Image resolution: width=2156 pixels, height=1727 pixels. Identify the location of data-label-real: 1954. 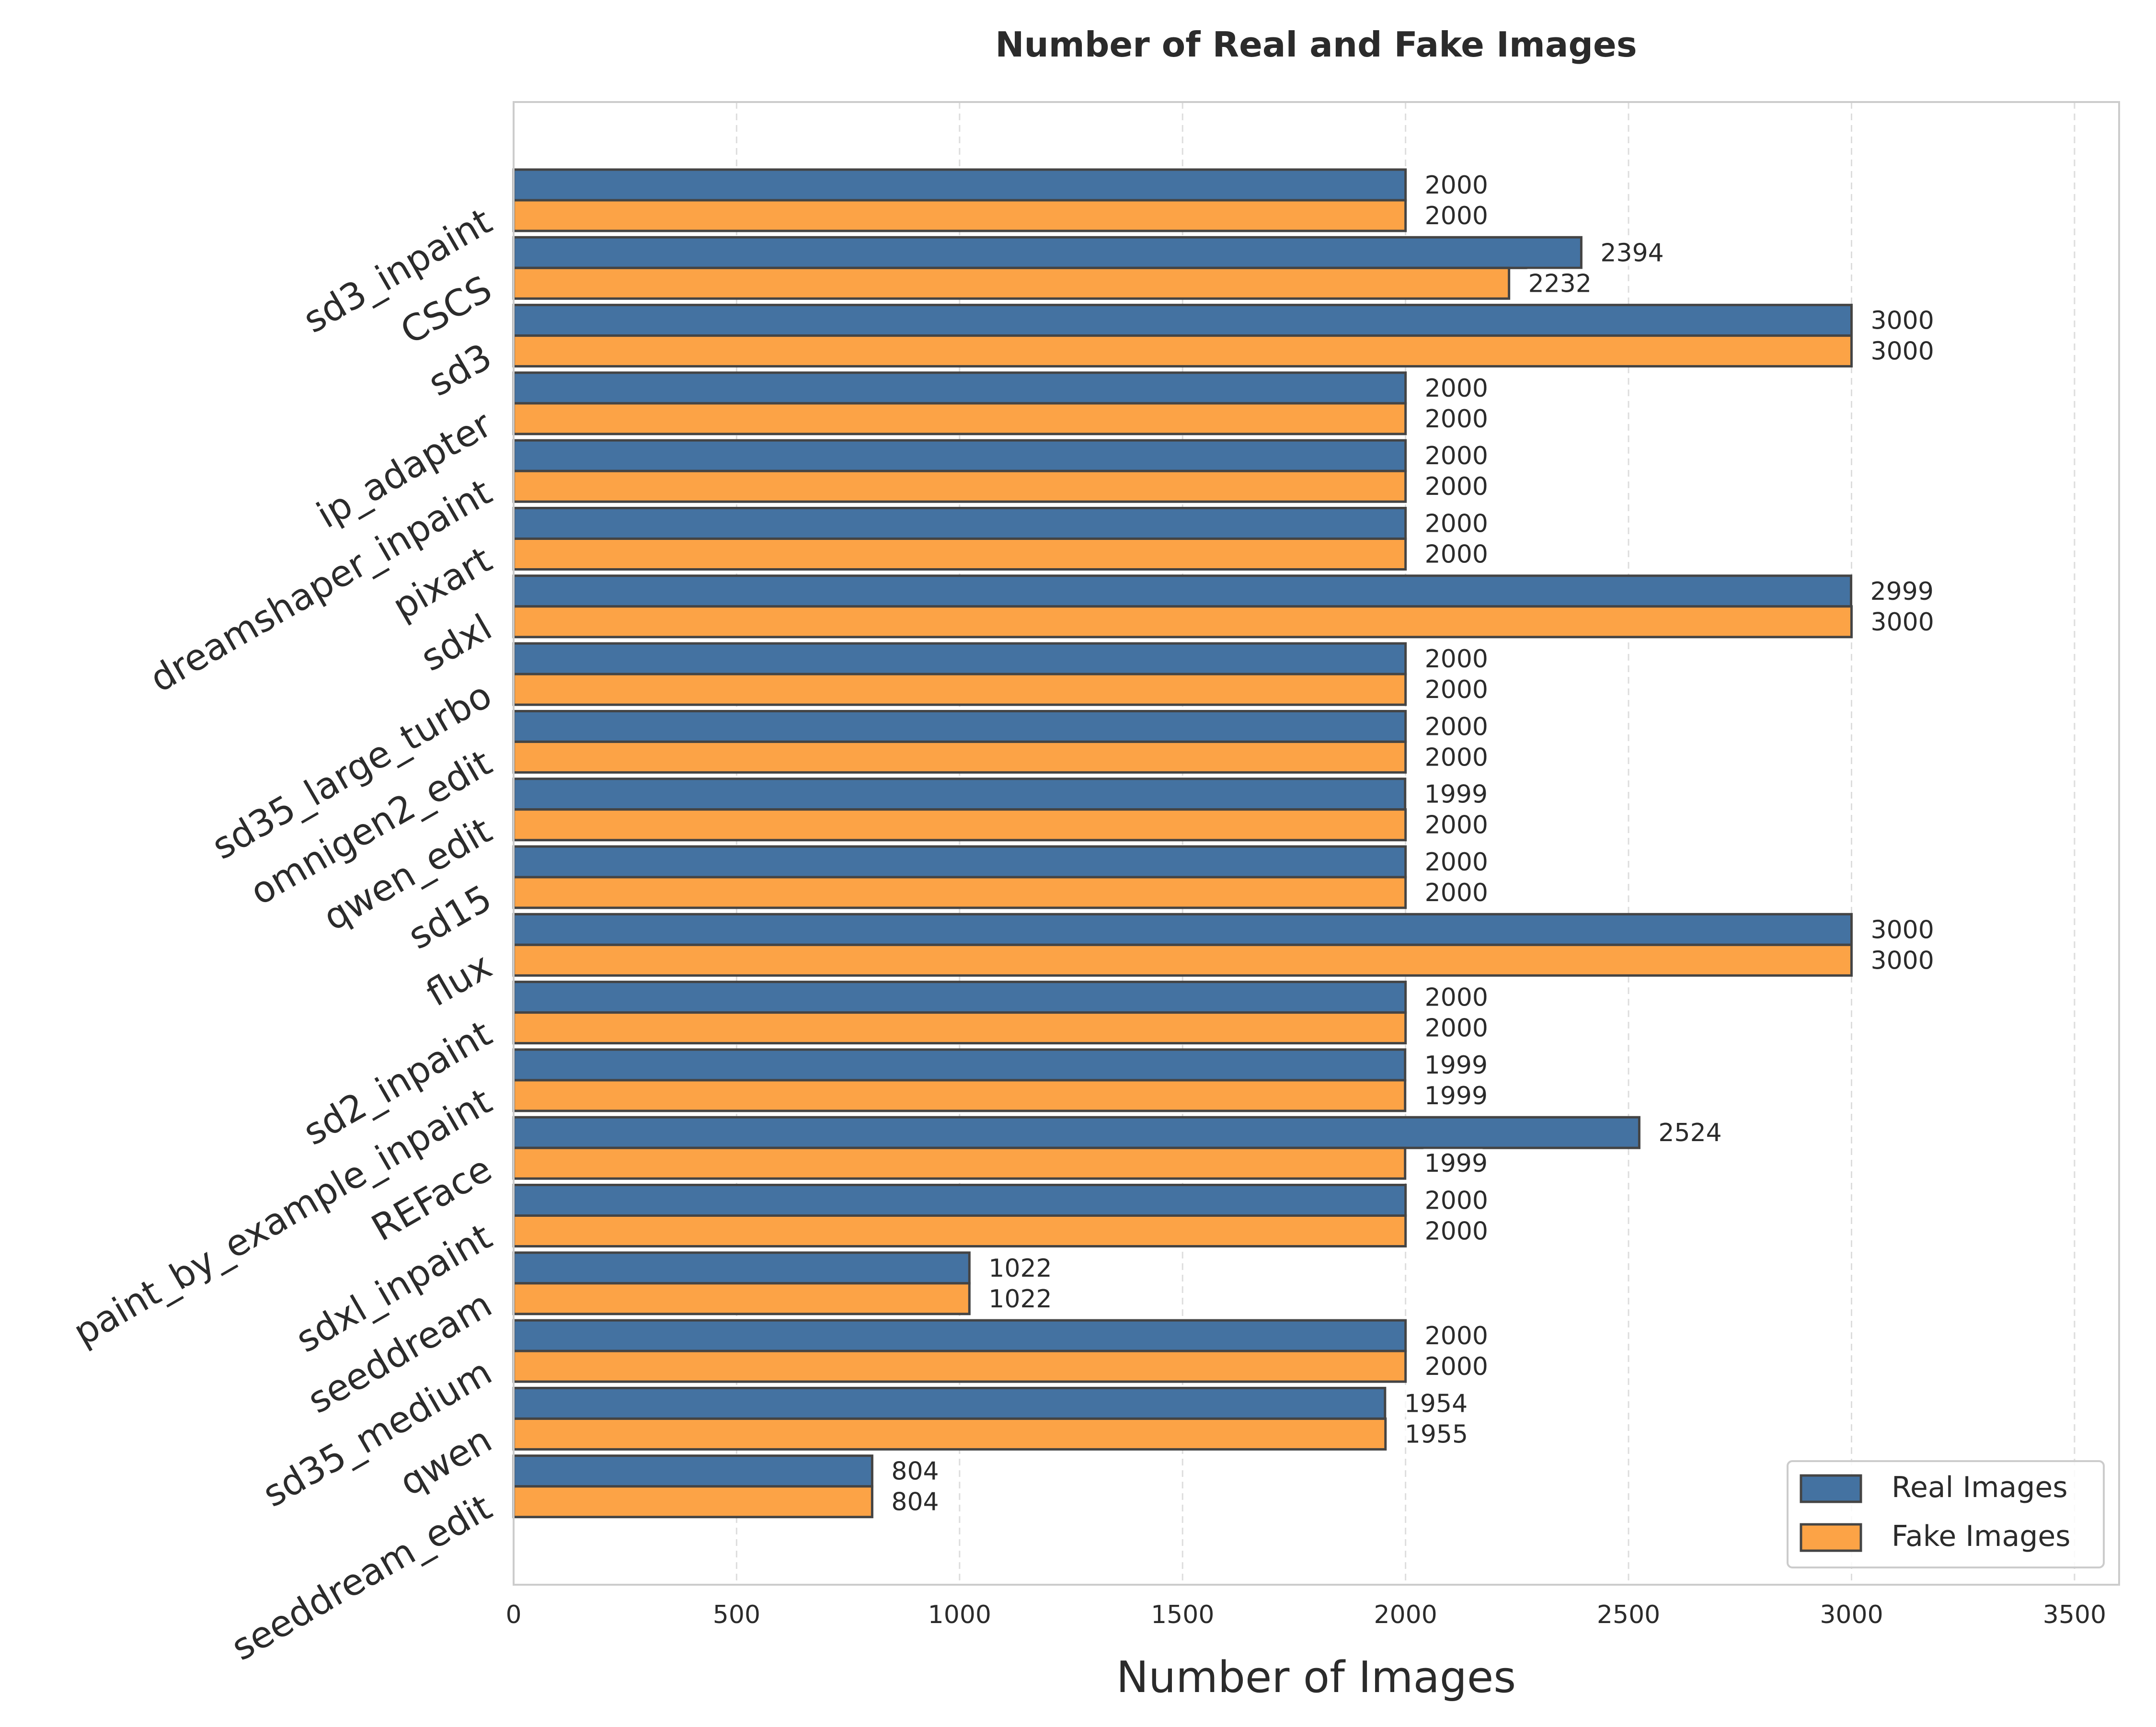
(1436, 1403).